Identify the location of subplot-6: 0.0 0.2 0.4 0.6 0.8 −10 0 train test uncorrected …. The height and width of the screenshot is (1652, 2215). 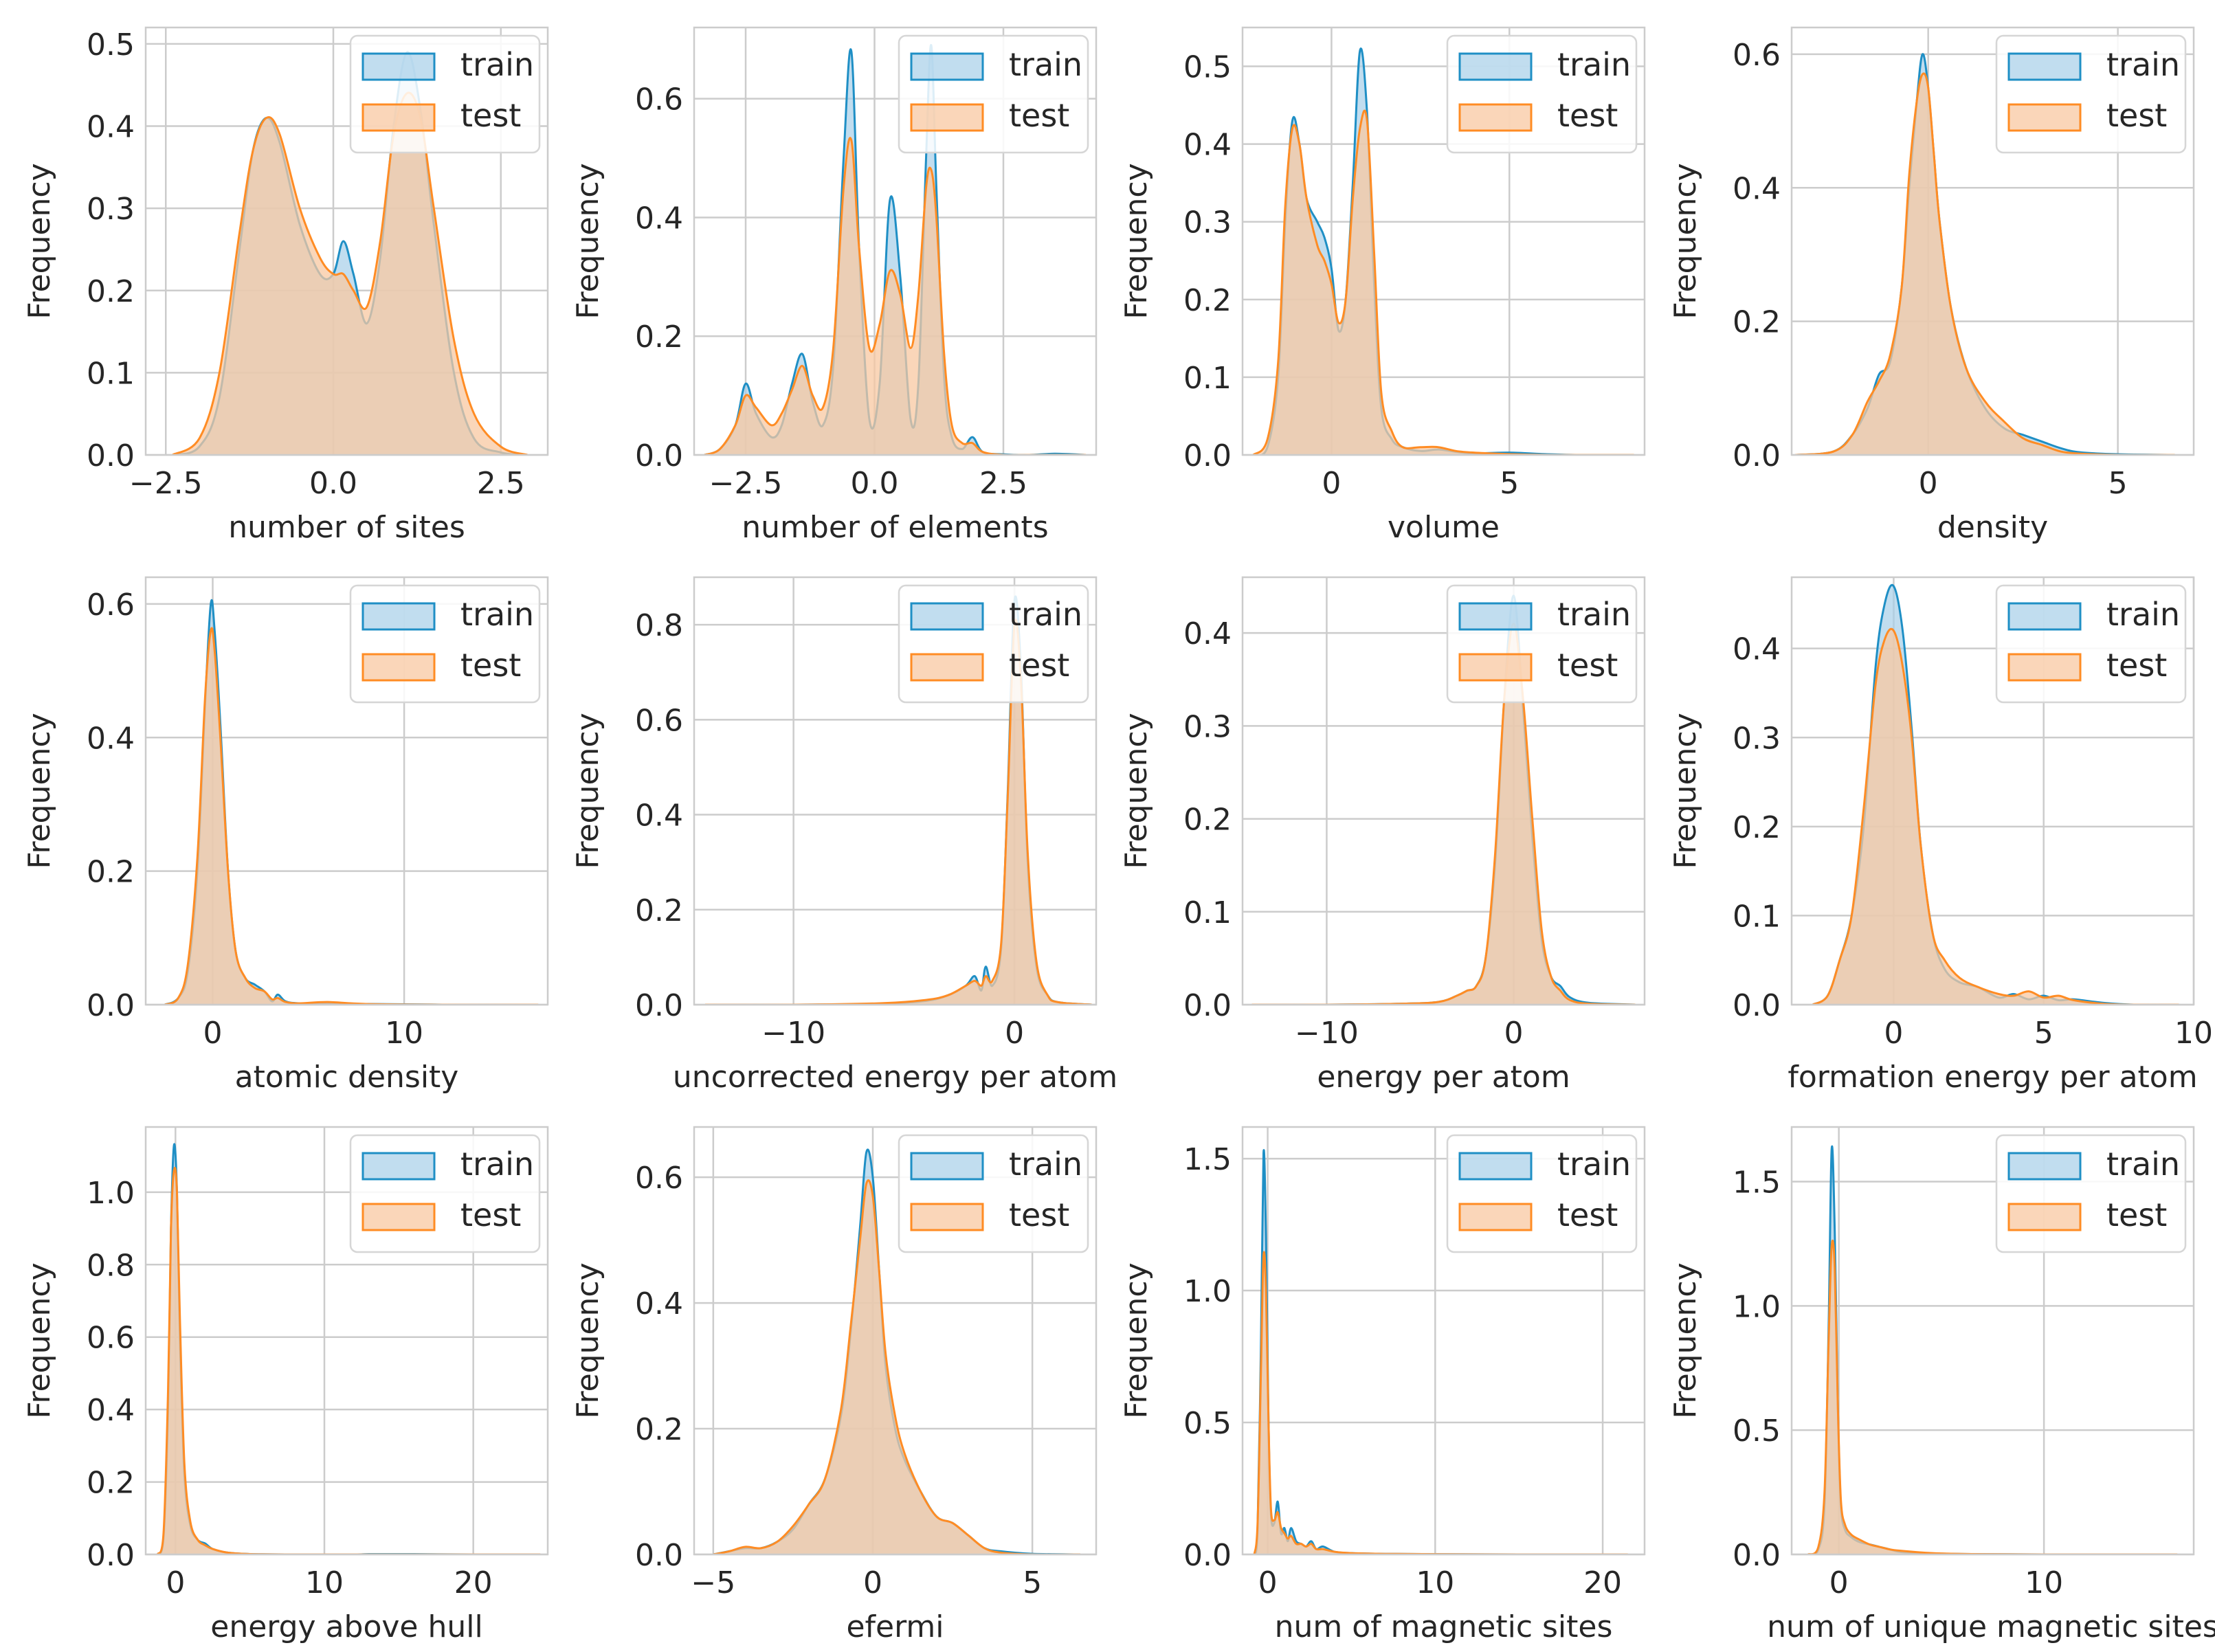
(843, 836).